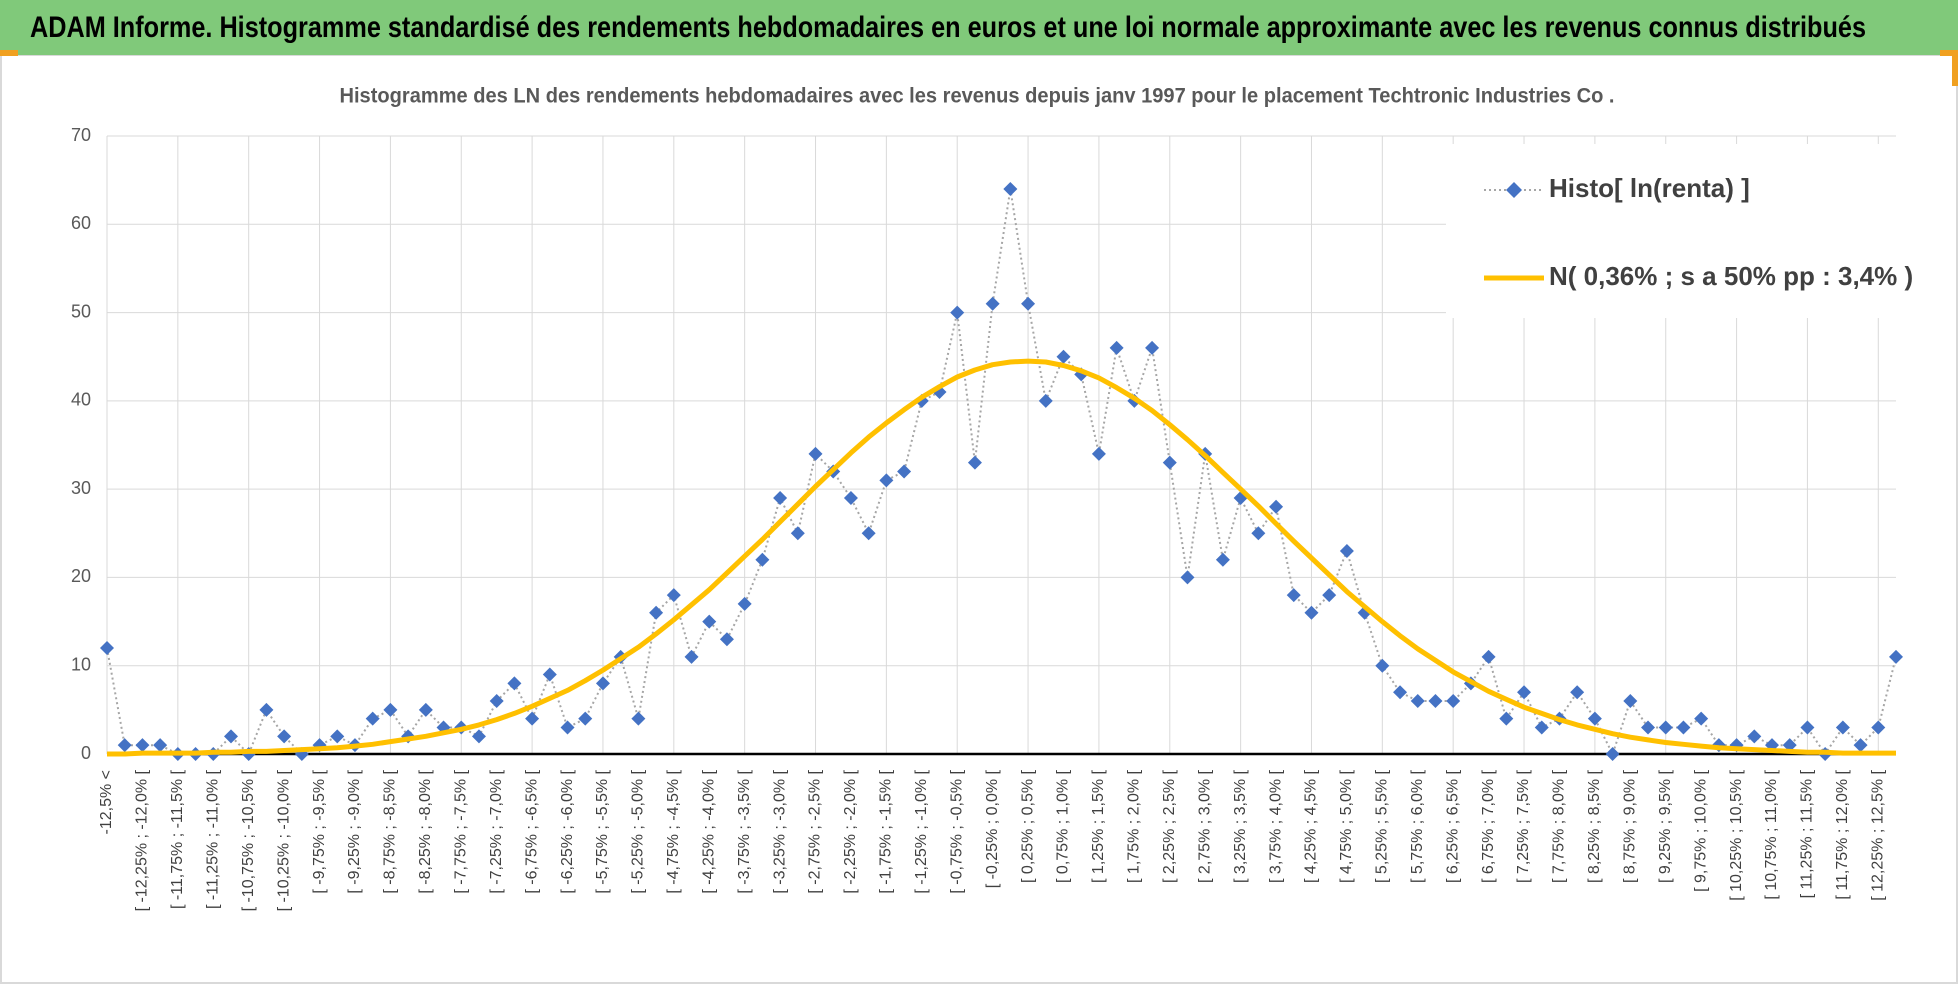 The image size is (1958, 984). I want to click on x-tick-label: [ 0,75% ; 1,0% [, so click(1063, 826).